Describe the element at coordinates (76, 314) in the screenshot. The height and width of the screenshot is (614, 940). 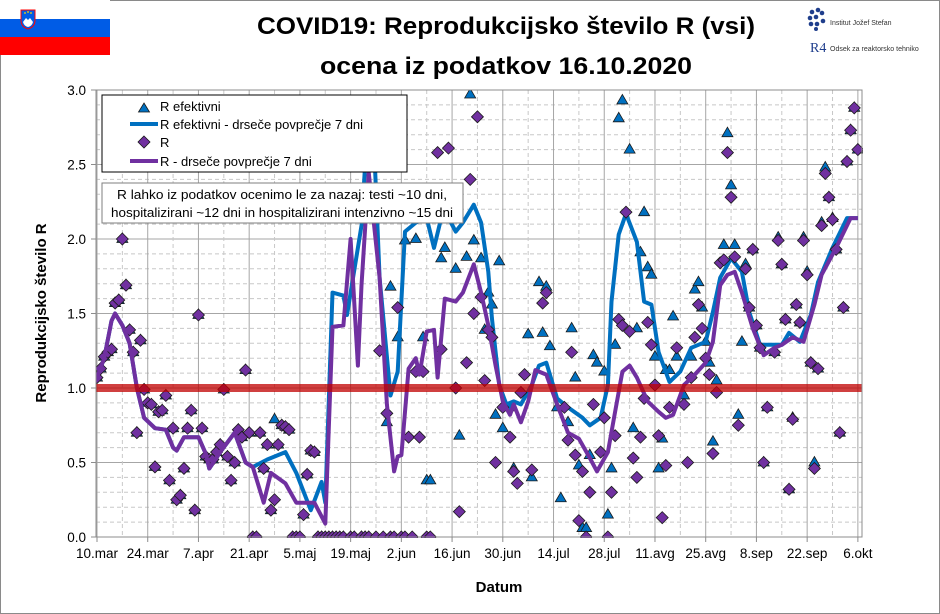
I see `y-tick-label: 1.5` at that location.